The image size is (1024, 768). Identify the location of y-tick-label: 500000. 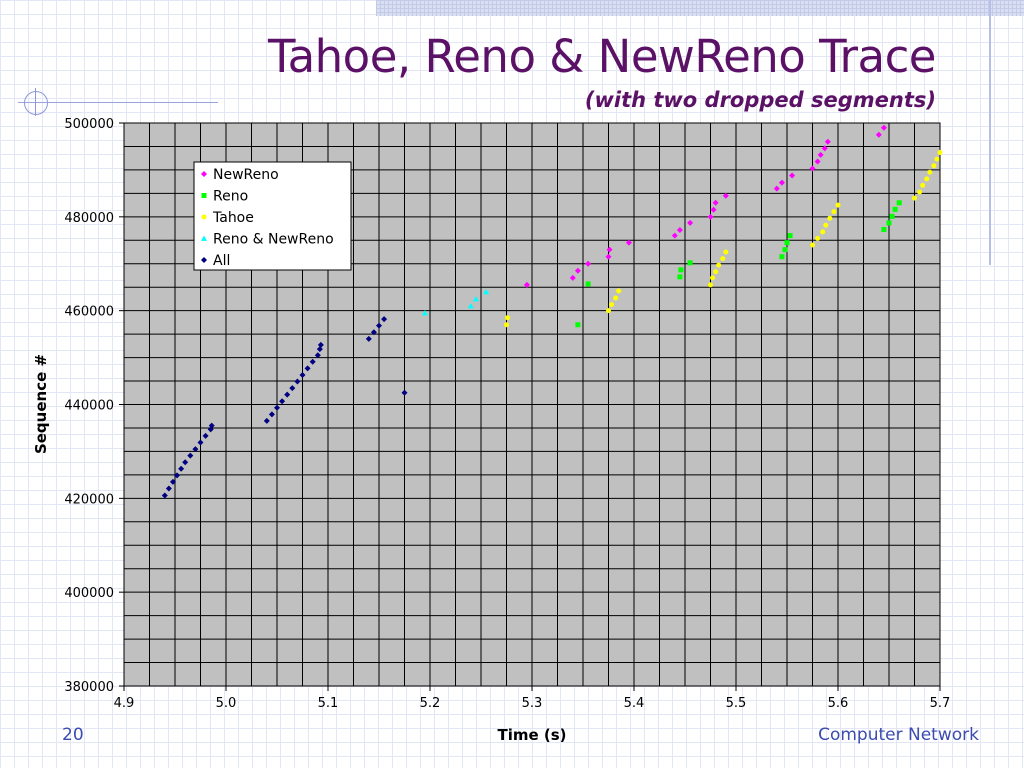
(89, 124).